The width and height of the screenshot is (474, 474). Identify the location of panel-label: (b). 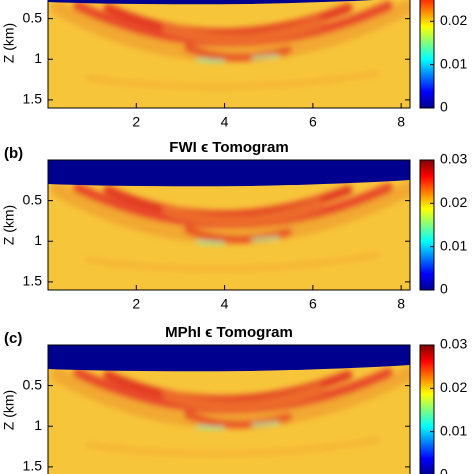
(13, 153).